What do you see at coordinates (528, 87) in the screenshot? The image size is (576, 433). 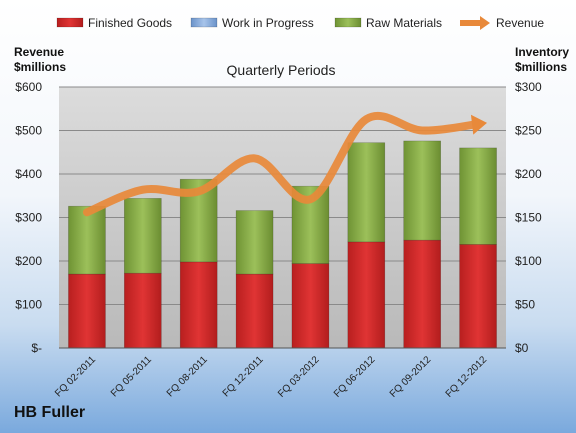 I see `right-tick-label: $300` at bounding box center [528, 87].